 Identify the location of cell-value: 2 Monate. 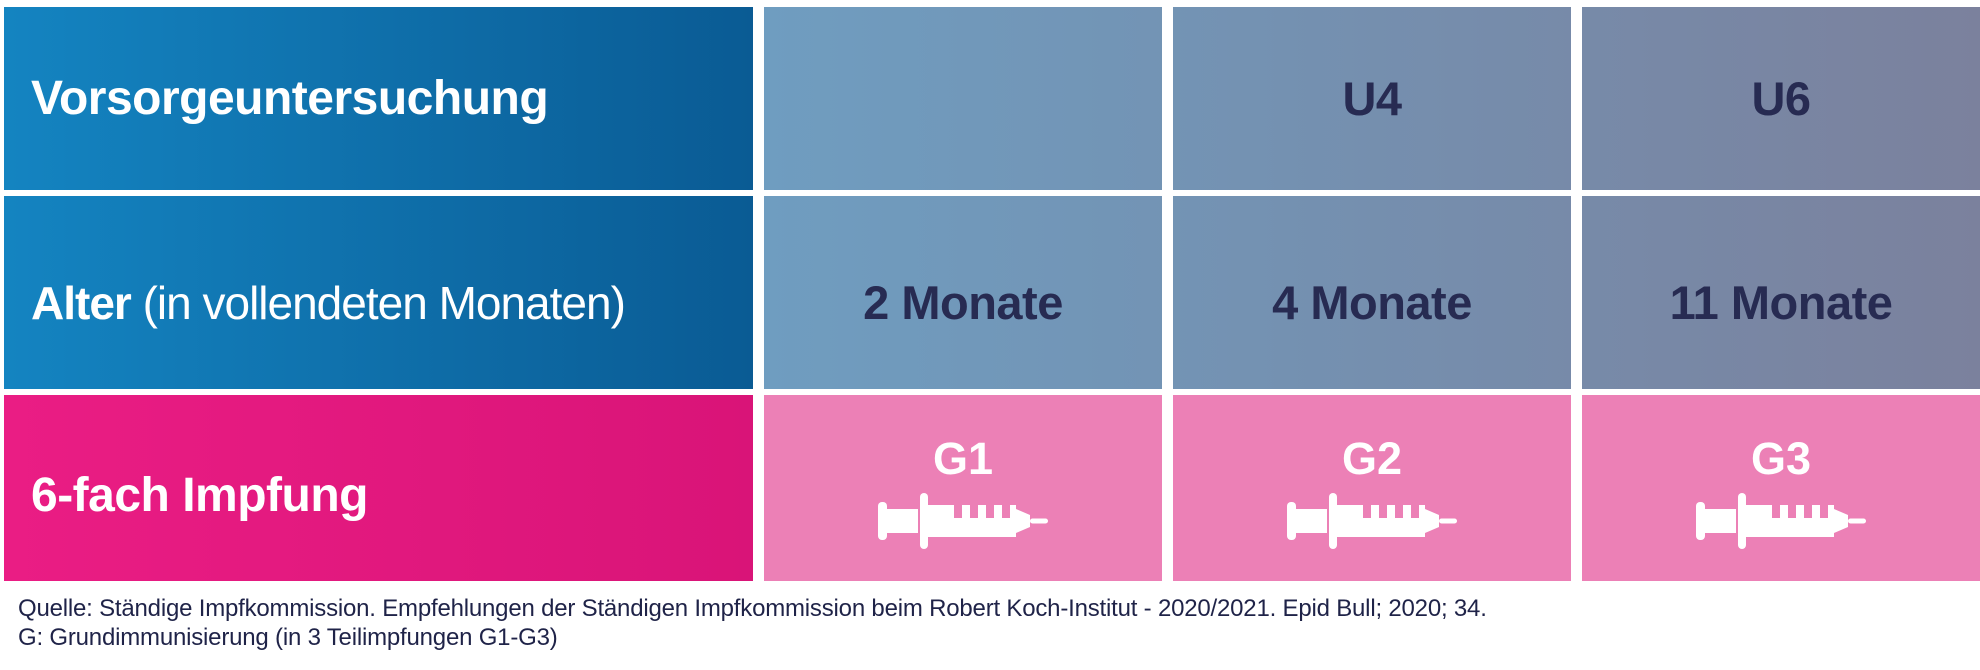
(963, 302).